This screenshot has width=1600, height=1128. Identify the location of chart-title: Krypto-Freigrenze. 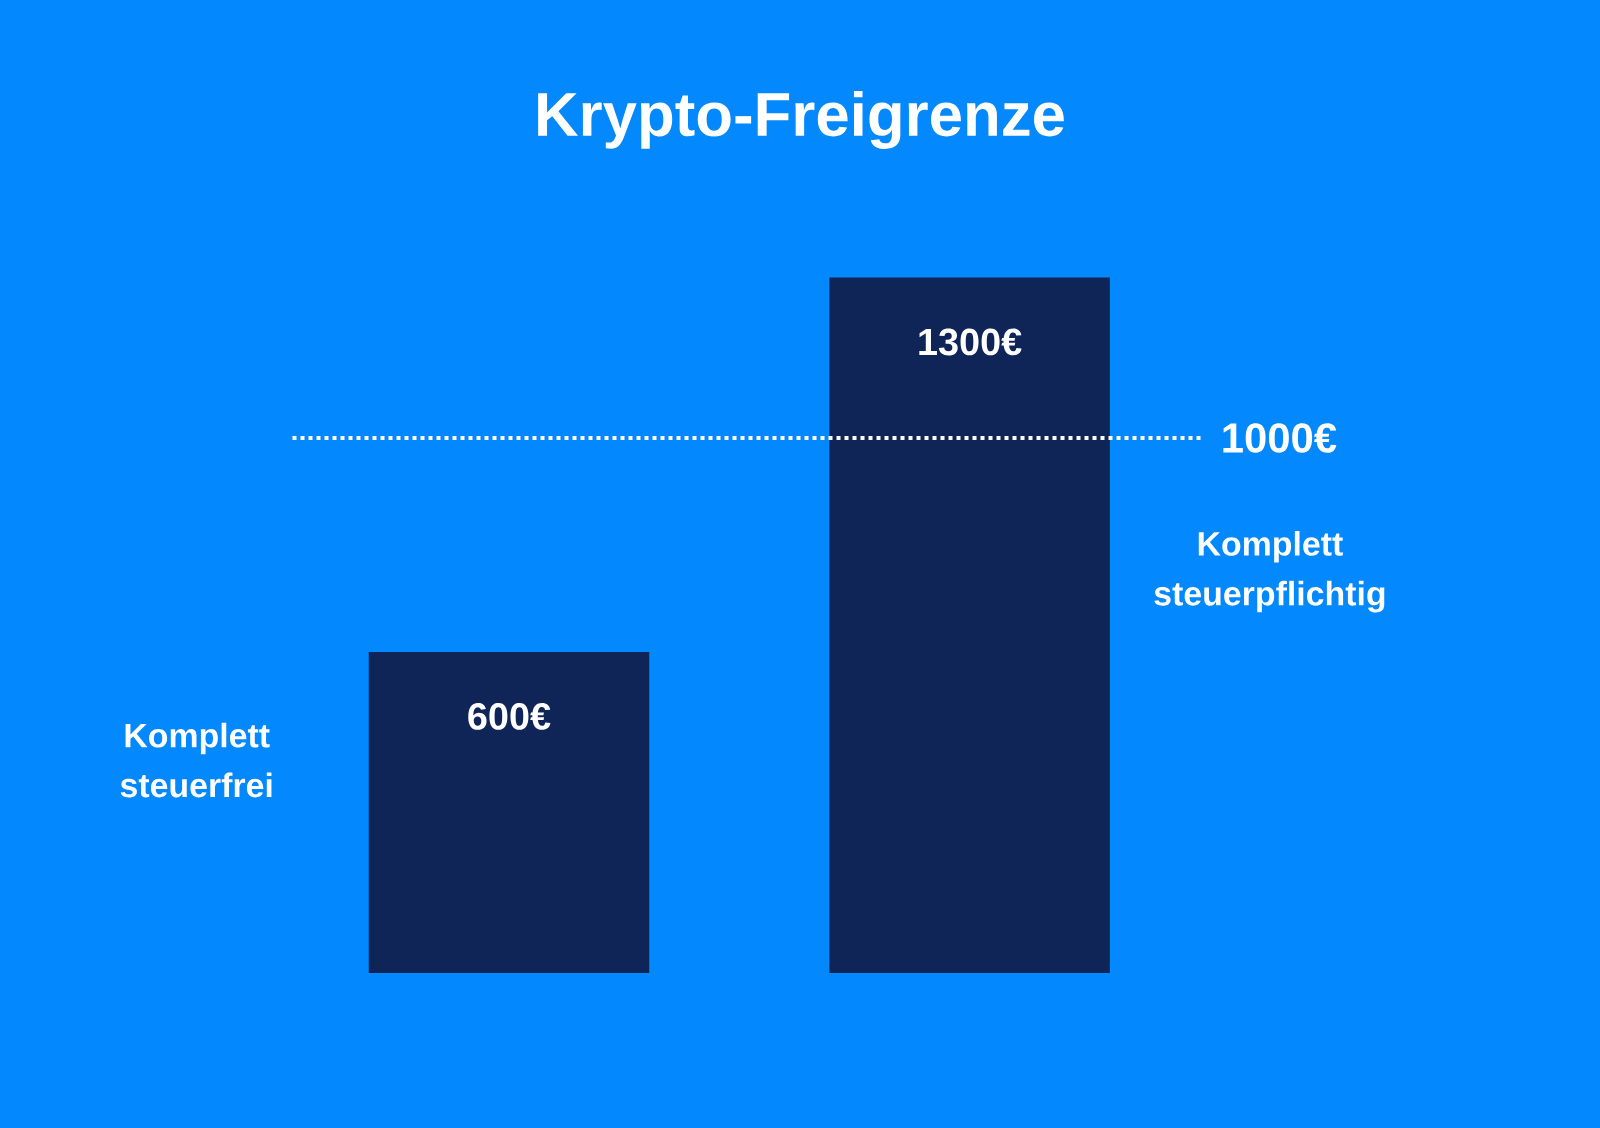
(801, 120).